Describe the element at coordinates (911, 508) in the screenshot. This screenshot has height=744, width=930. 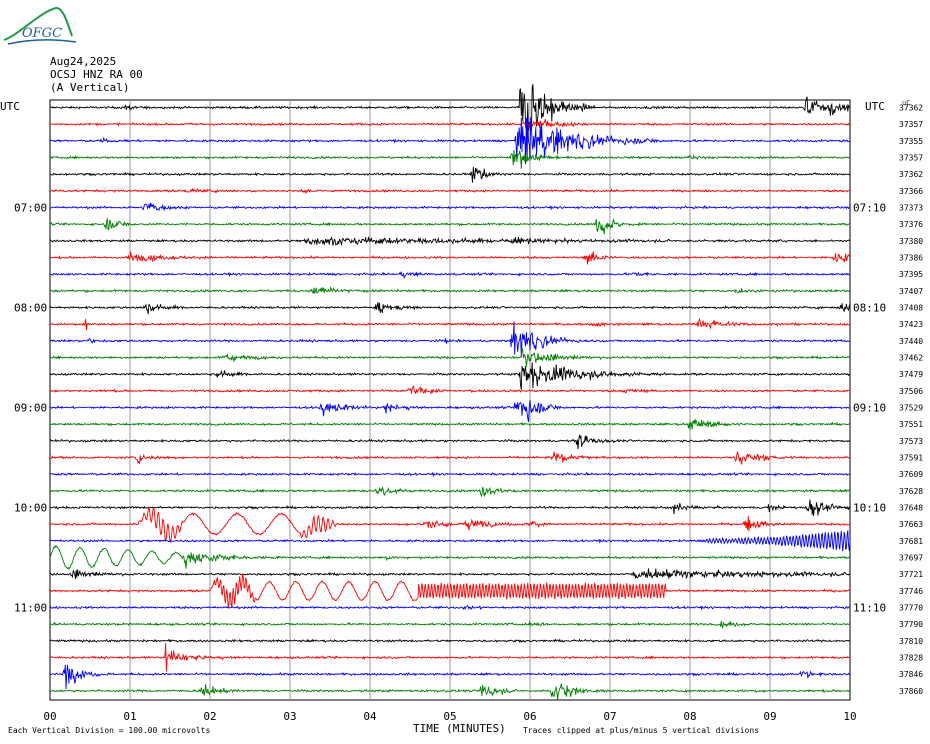
I see `row-value-label: 37648` at that location.